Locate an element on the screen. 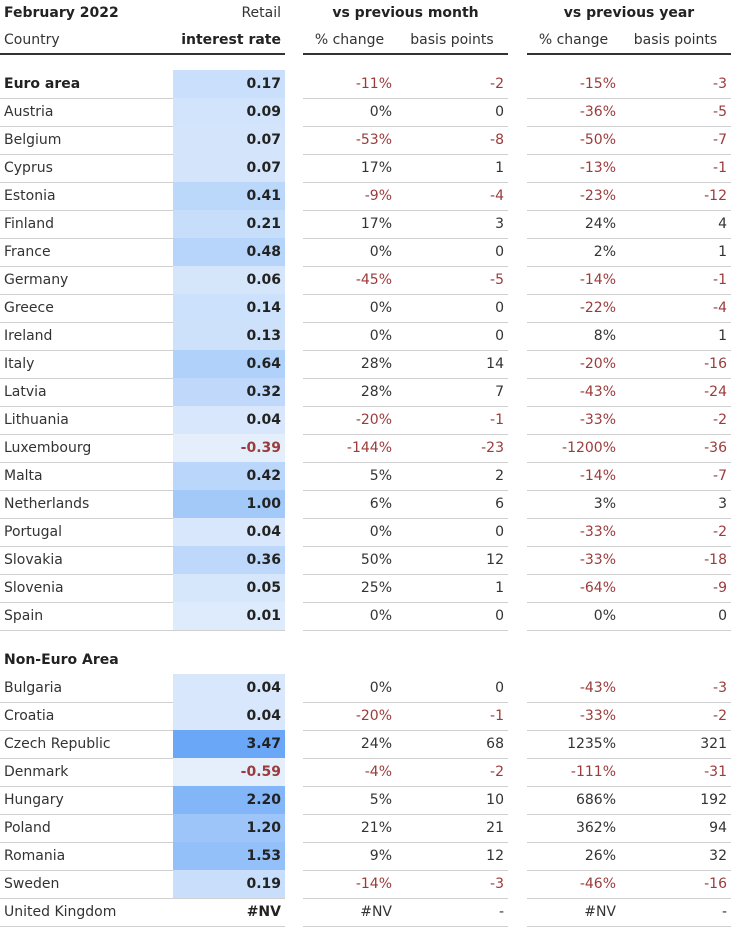  country: Greece is located at coordinates (29, 308).